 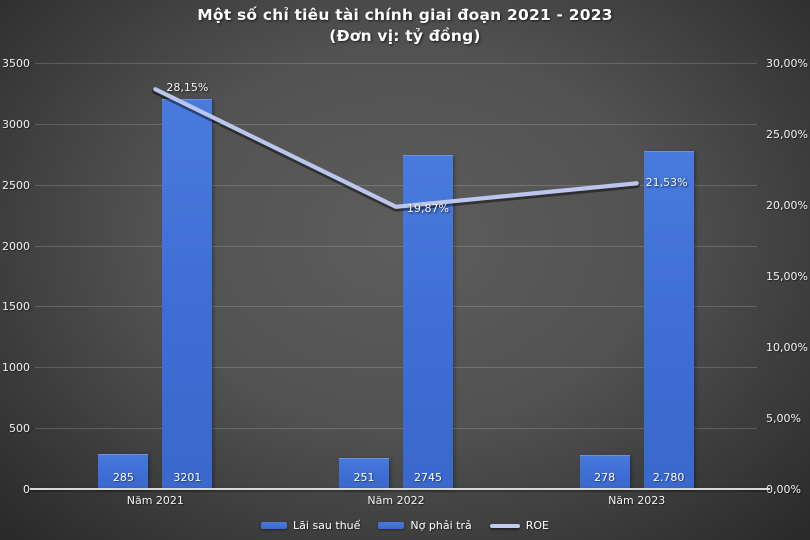 I want to click on x-axis-line, so click(x=400, y=489).